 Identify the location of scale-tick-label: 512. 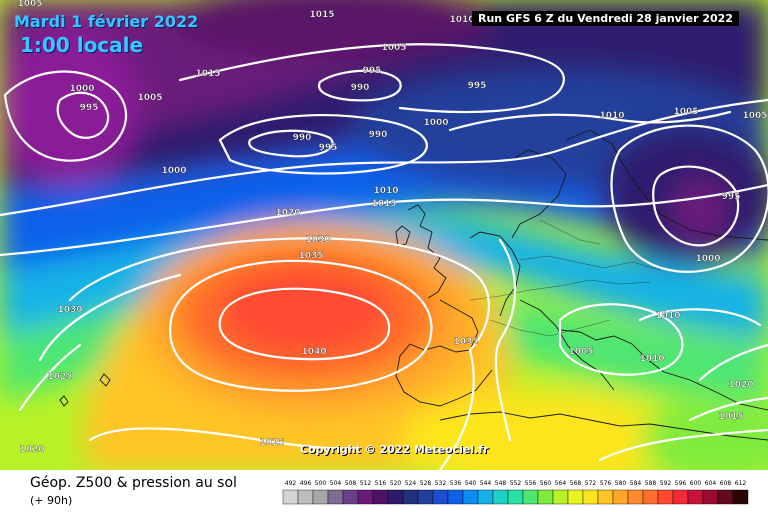
(366, 483).